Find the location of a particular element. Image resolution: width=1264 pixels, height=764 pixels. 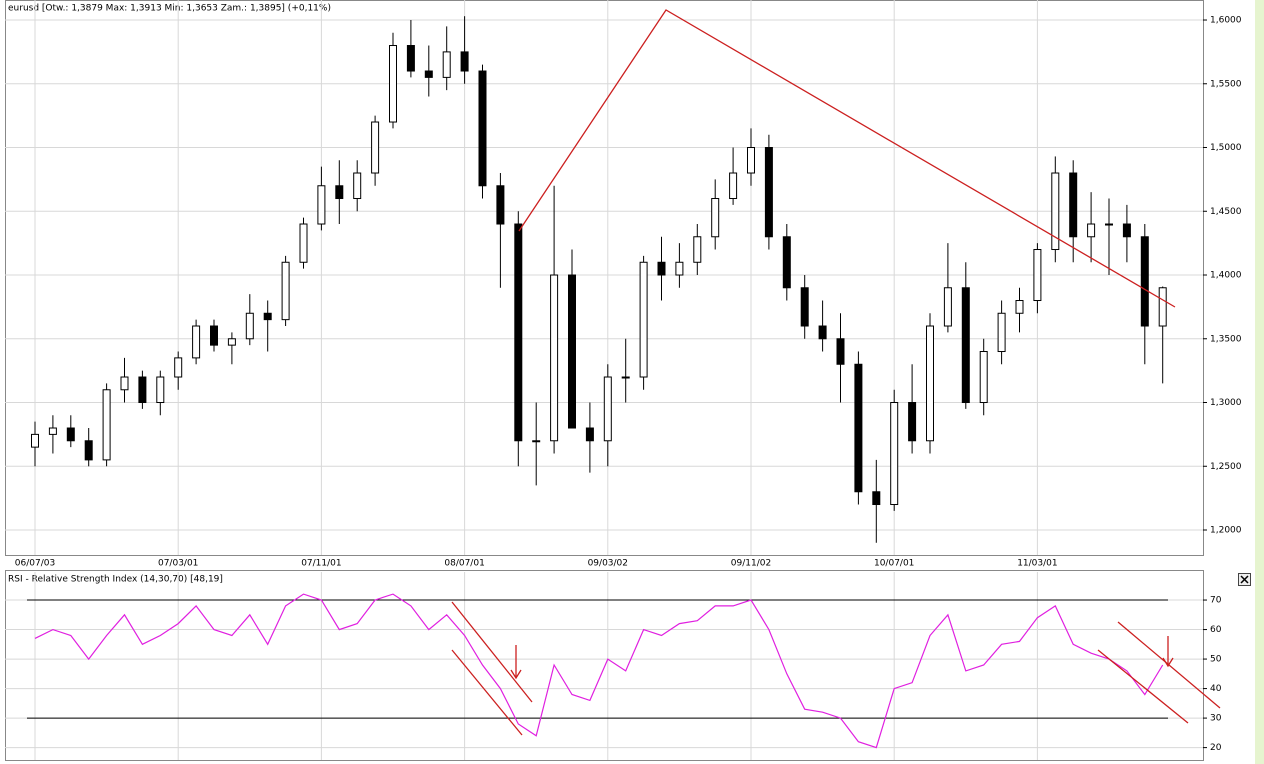

x-tick-label: 10/07/01 is located at coordinates (894, 564).